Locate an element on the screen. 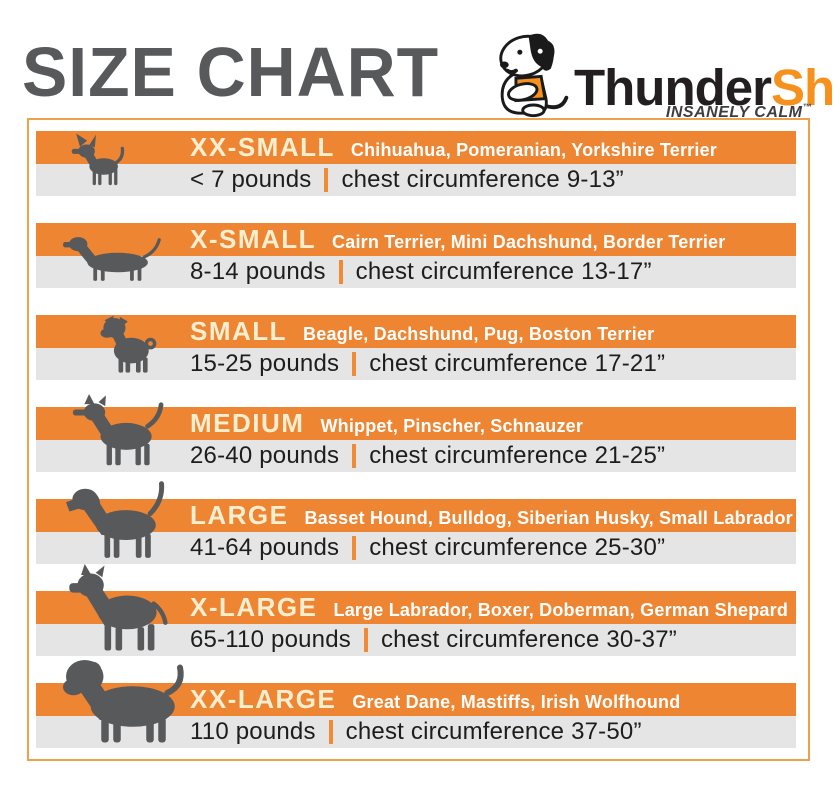 This screenshot has width=834, height=789. chest-circumference: chest circumference 13-17” is located at coordinates (503, 271).